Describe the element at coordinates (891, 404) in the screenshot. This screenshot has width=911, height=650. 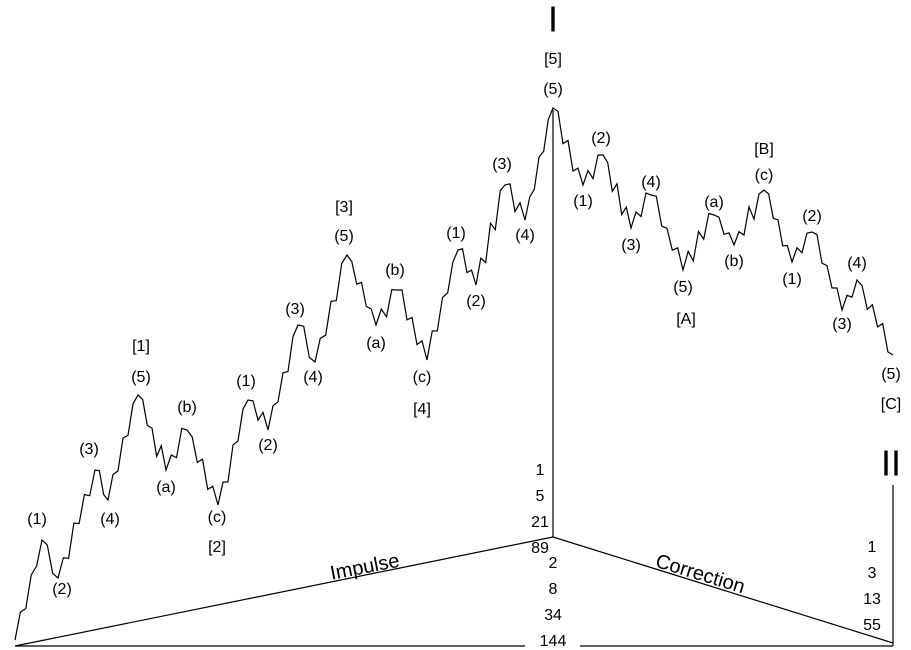
I see `wave-label: [C]` at that location.